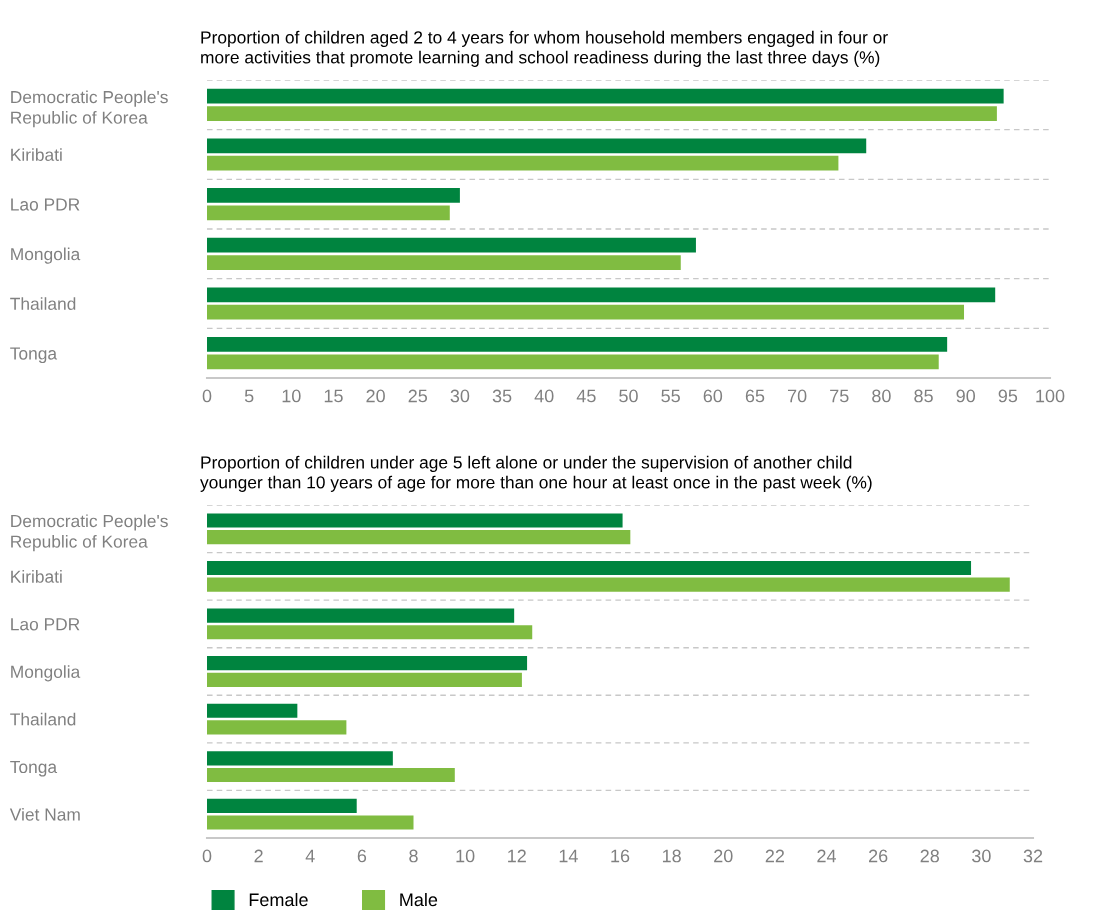 The image size is (1115, 917). I want to click on chart-title: Proportion of children under age 5 left alone or under the supervision of another child younger than 10 years of age for more than one hour at least once in the past week (%), so click(536, 473).